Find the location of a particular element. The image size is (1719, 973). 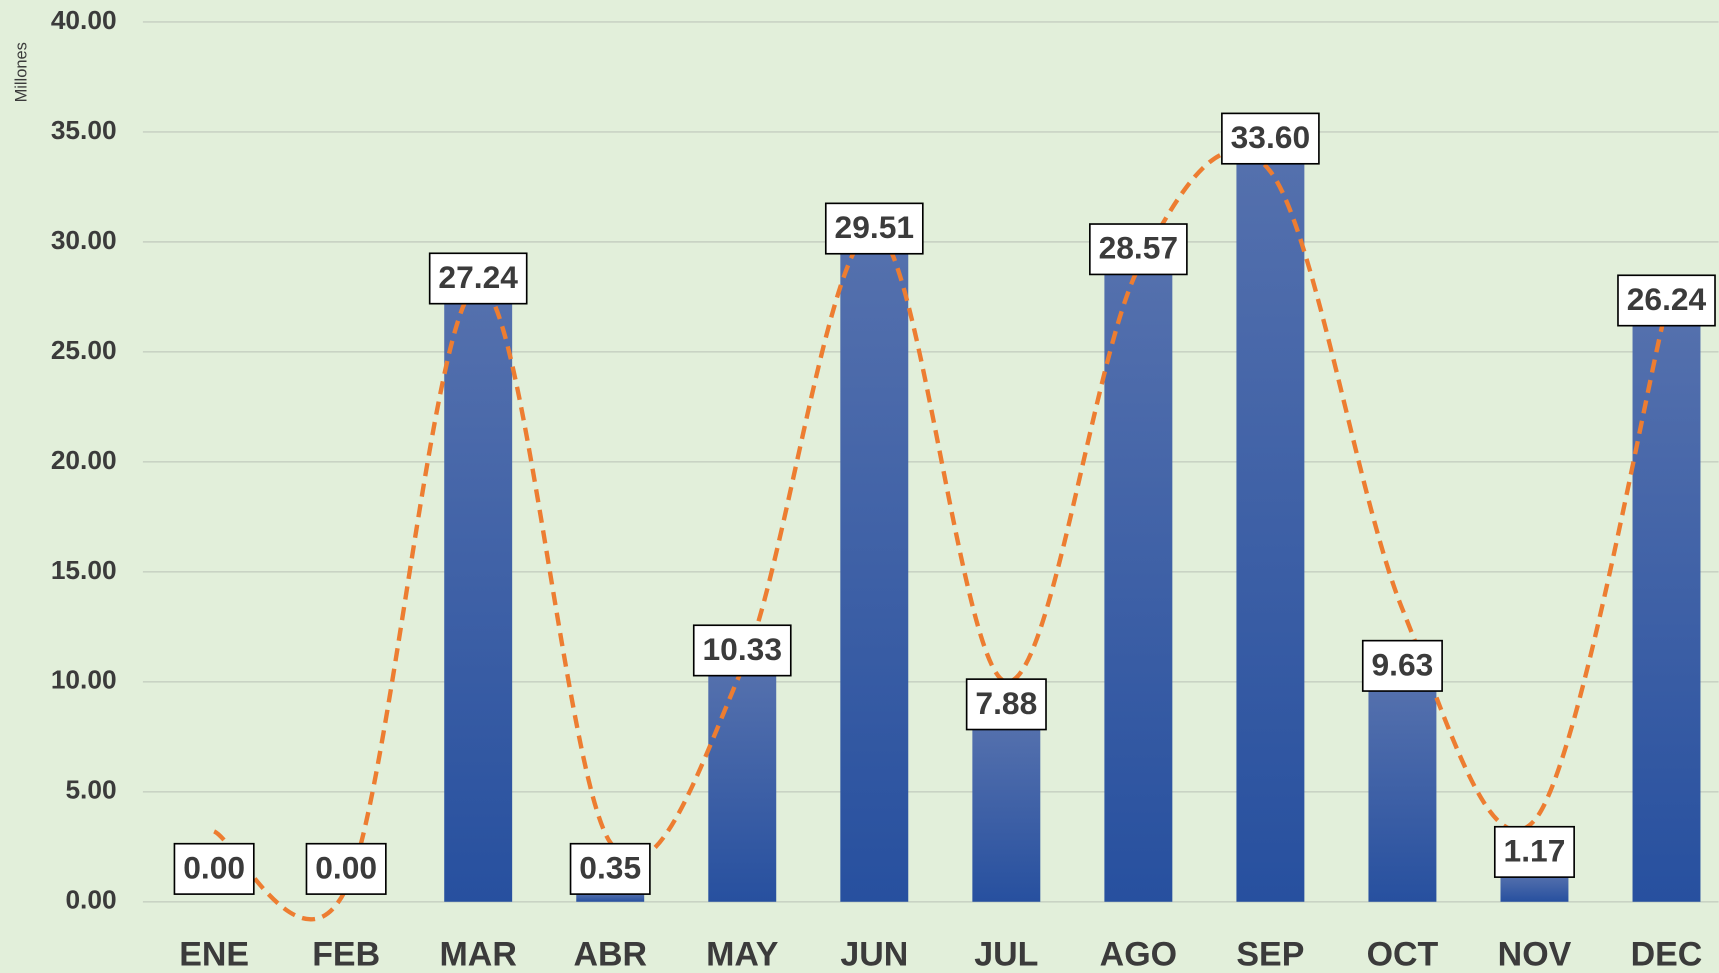

y-tick-label: 25.00 is located at coordinates (84, 350).